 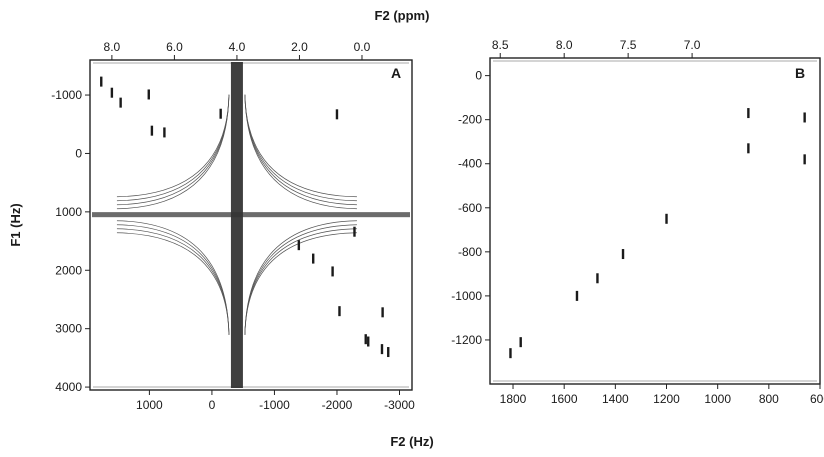 I want to click on panel-b-x-tick-label: 1600, so click(x=564, y=399).